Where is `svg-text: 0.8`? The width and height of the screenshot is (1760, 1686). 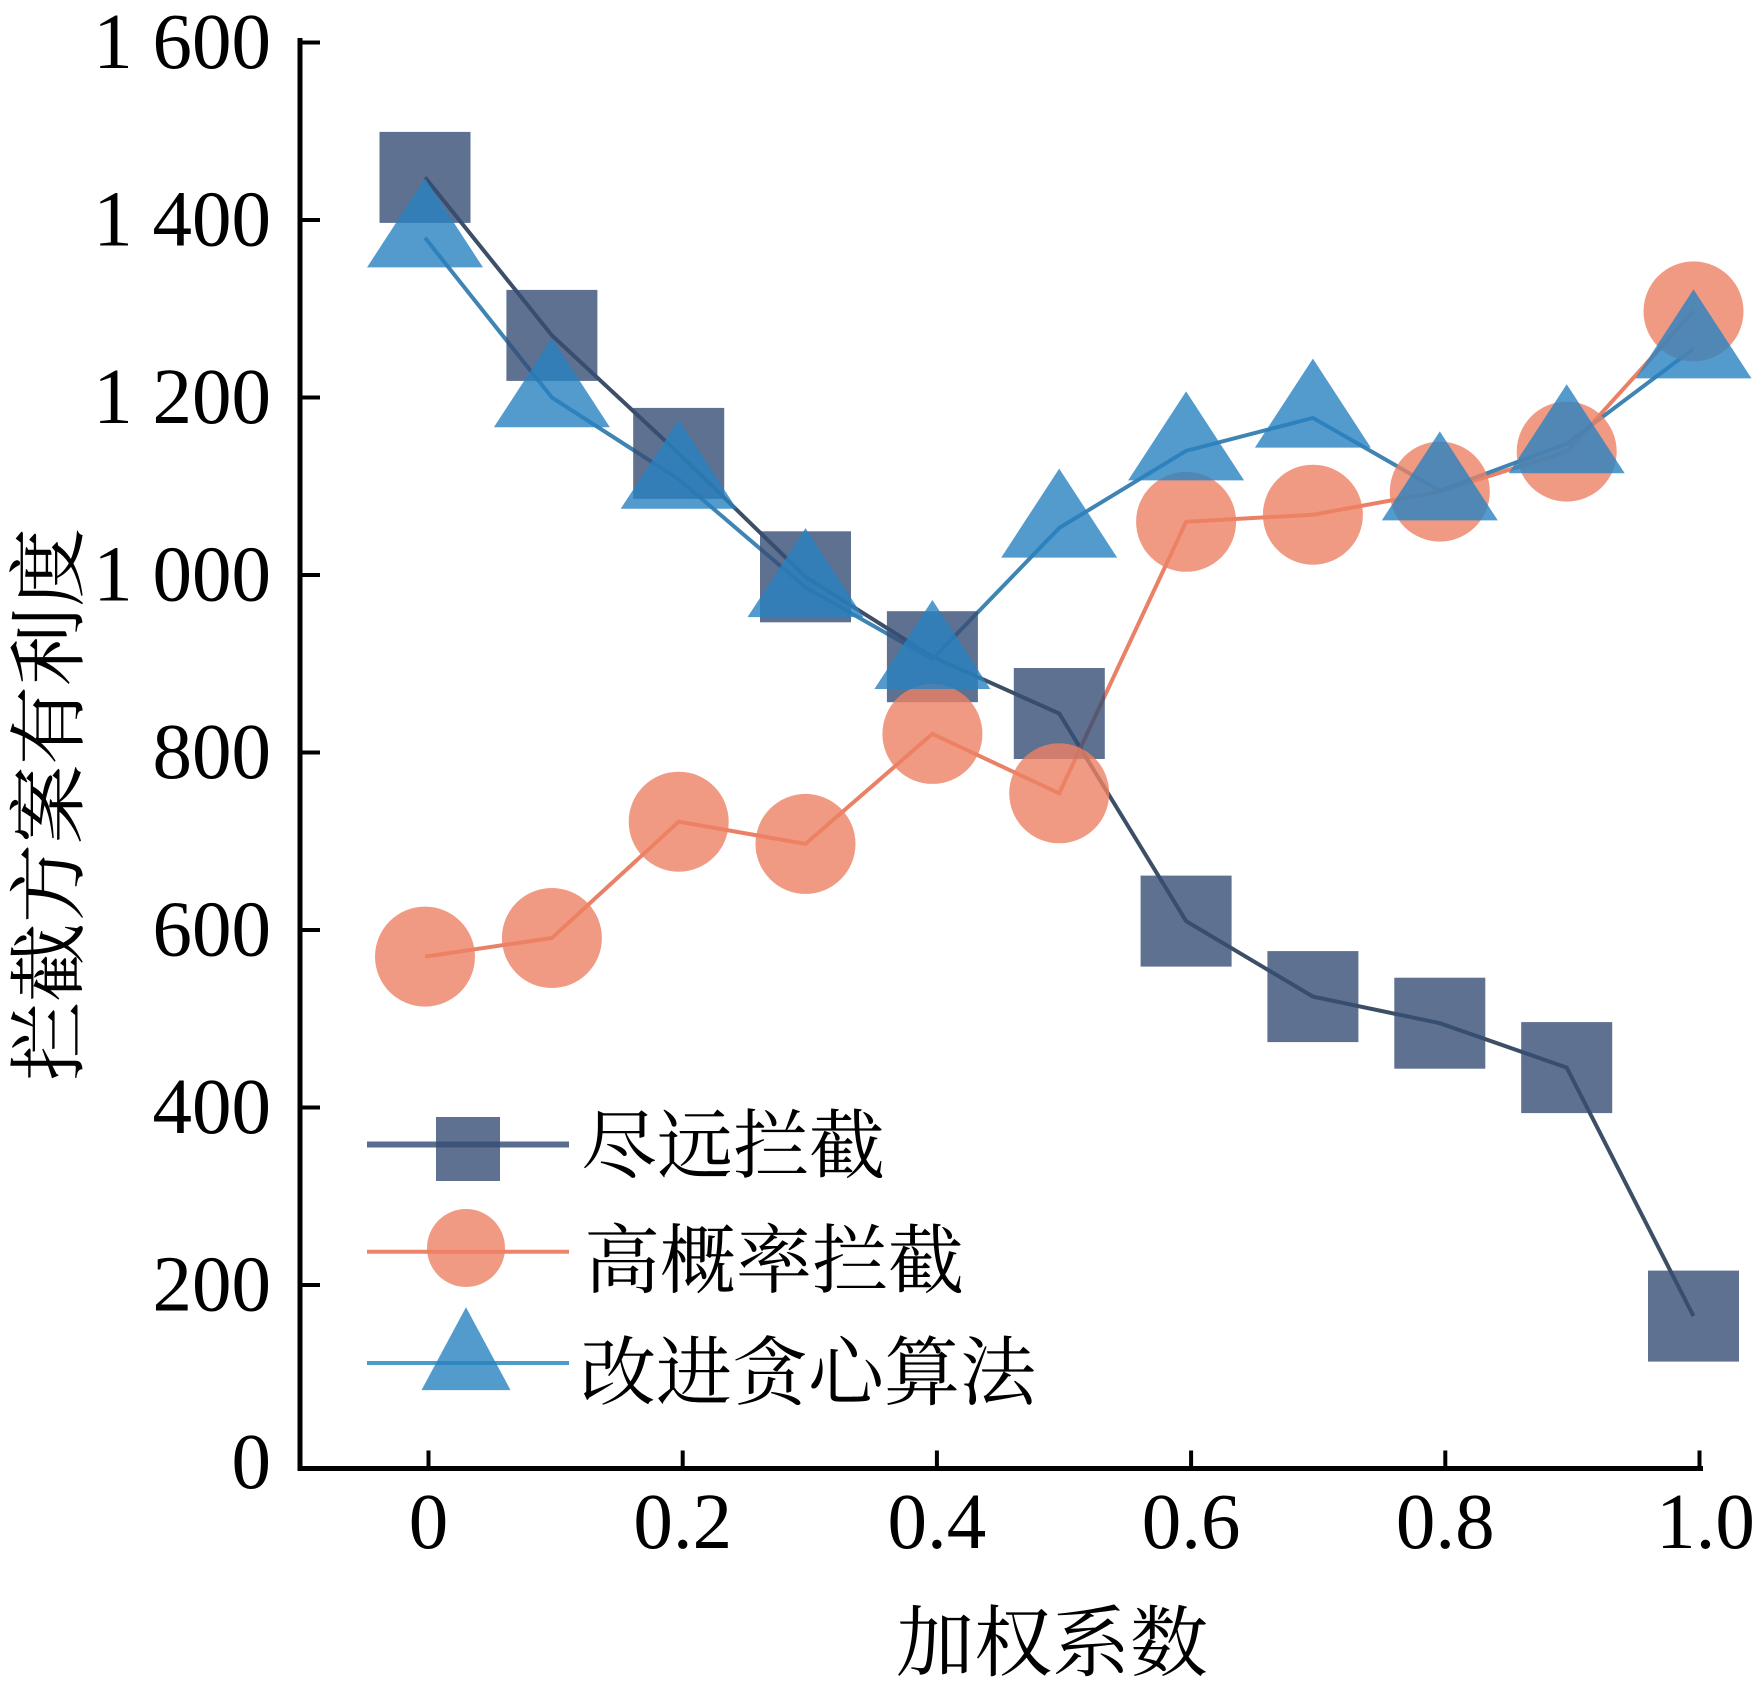
svg-text: 0.8 is located at coordinates (1445, 1522).